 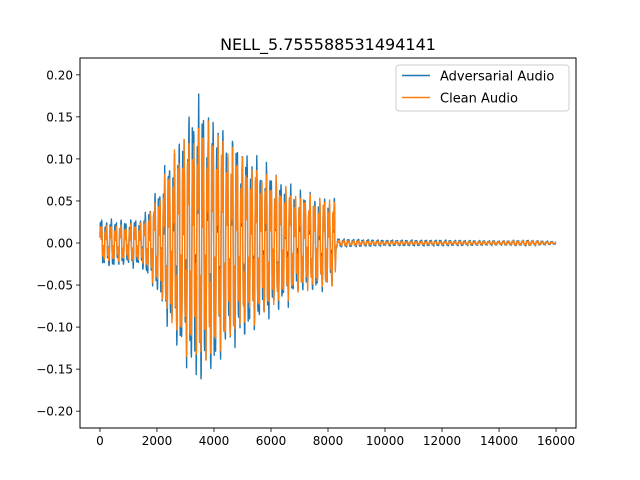 What do you see at coordinates (54, 412) in the screenshot?
I see `y-tick-label: −0.20` at bounding box center [54, 412].